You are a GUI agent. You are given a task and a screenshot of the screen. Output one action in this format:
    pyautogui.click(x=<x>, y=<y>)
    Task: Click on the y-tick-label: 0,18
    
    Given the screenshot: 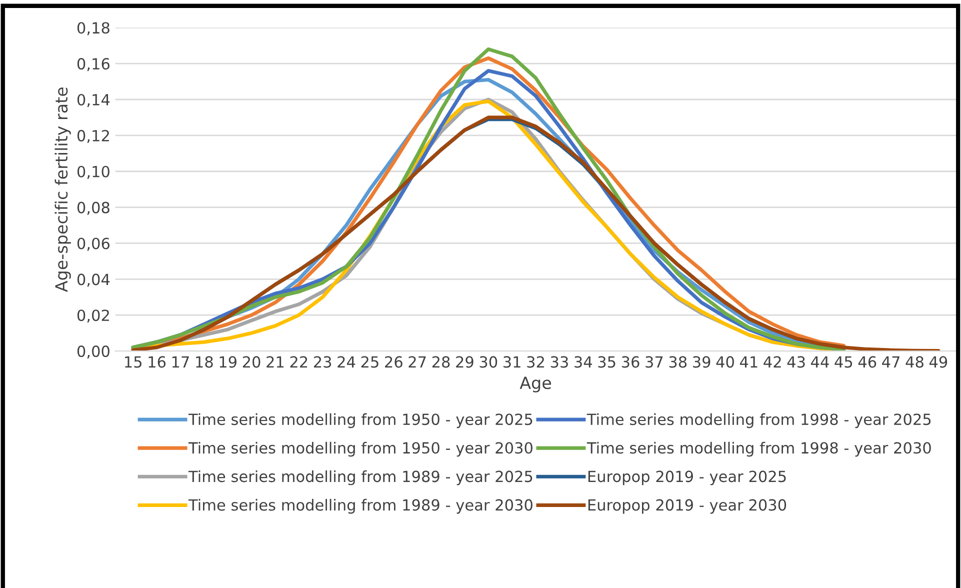 What is the action you would take?
    pyautogui.click(x=93, y=29)
    